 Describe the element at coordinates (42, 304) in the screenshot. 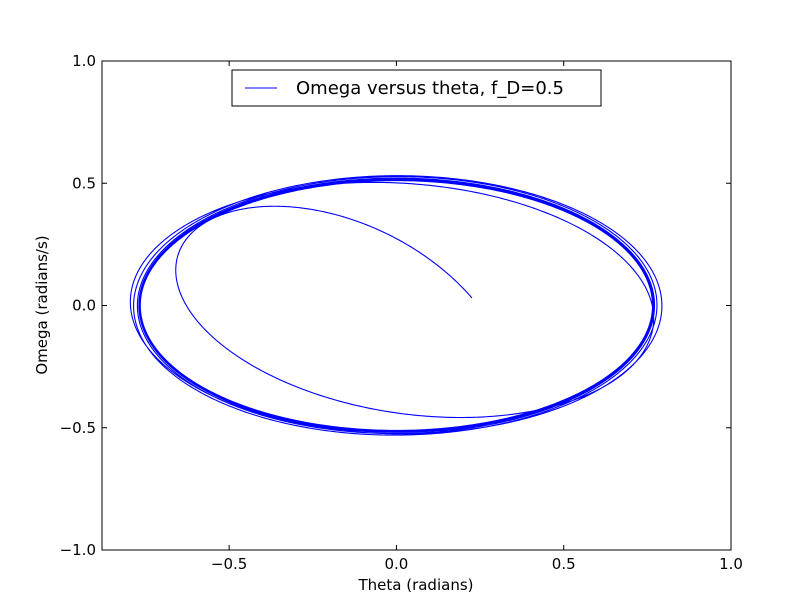

I see `y-axis-label: Omega (radians/s)` at that location.